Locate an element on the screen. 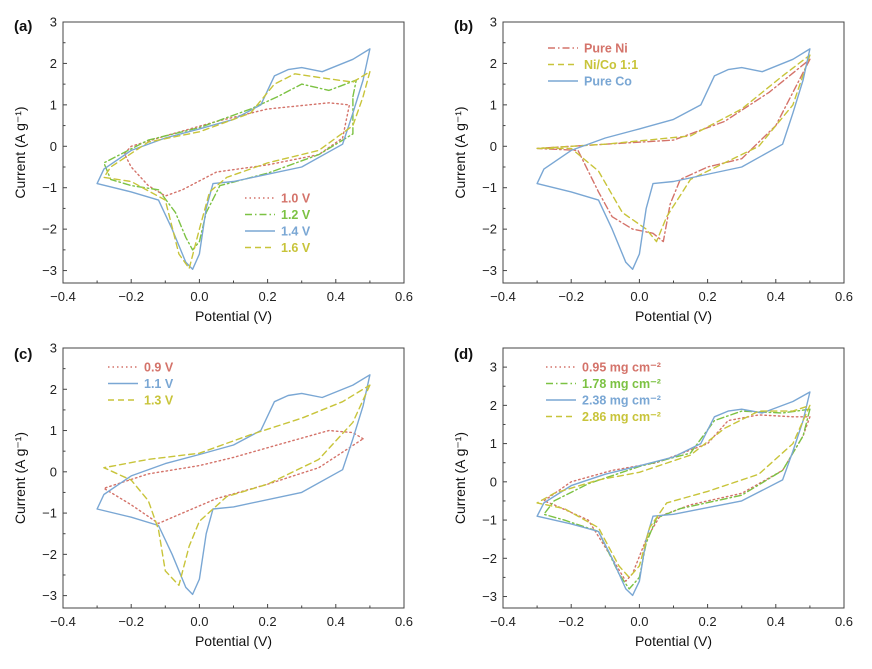 This screenshot has height=669, width=872. panel-label: (d) is located at coordinates (463, 354).